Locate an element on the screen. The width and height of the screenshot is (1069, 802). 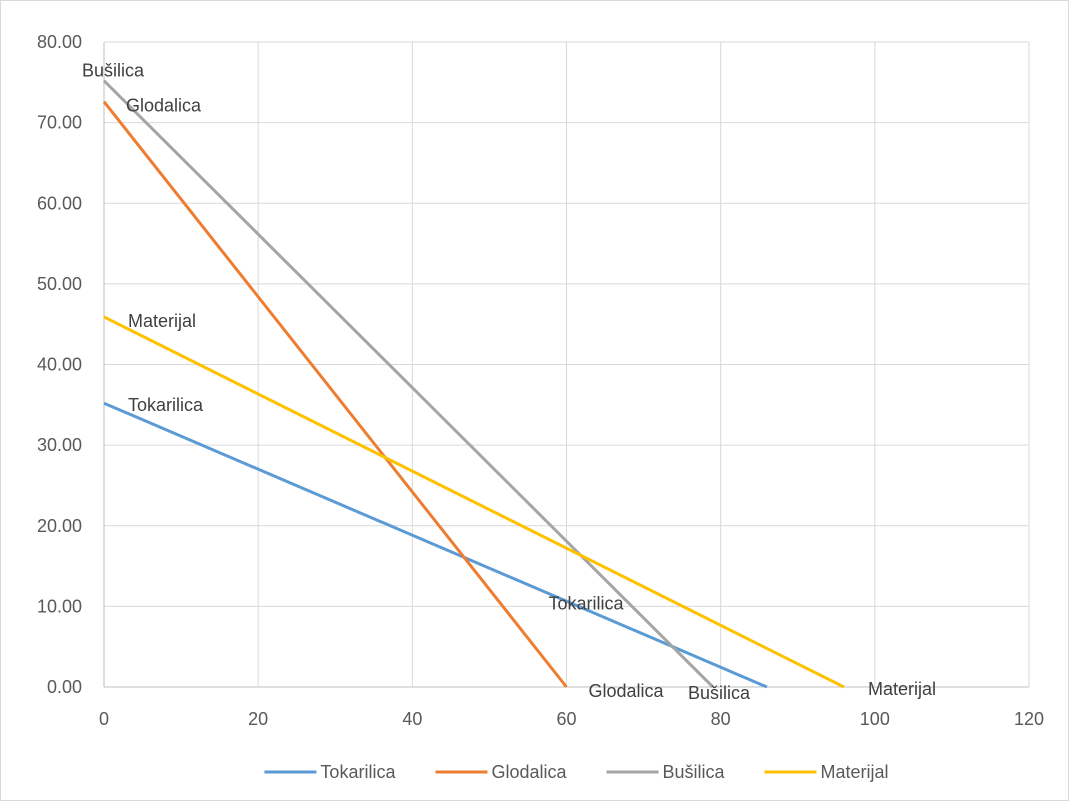
x-tick-label: 20 is located at coordinates (258, 719).